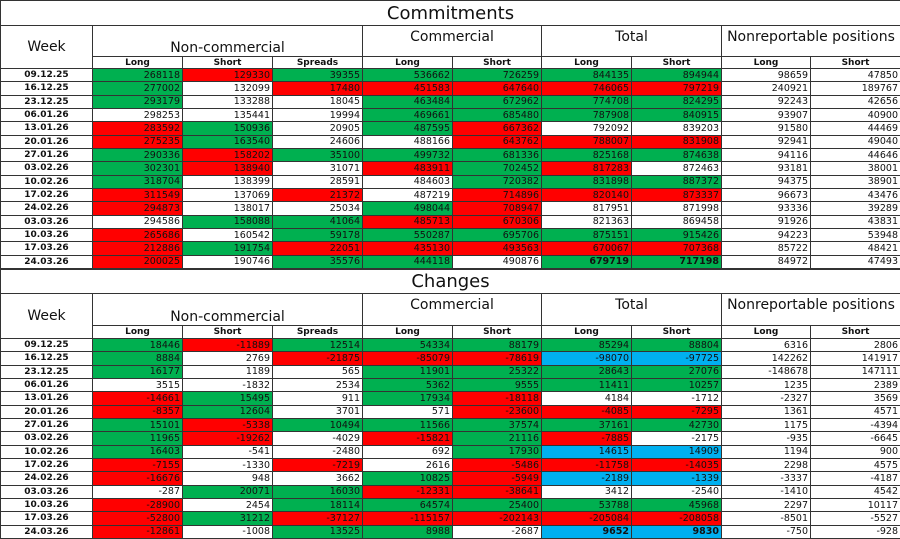 This screenshot has height=539, width=900. Describe the element at coordinates (855, 465) in the screenshot. I see `value-cell: 4575` at that location.